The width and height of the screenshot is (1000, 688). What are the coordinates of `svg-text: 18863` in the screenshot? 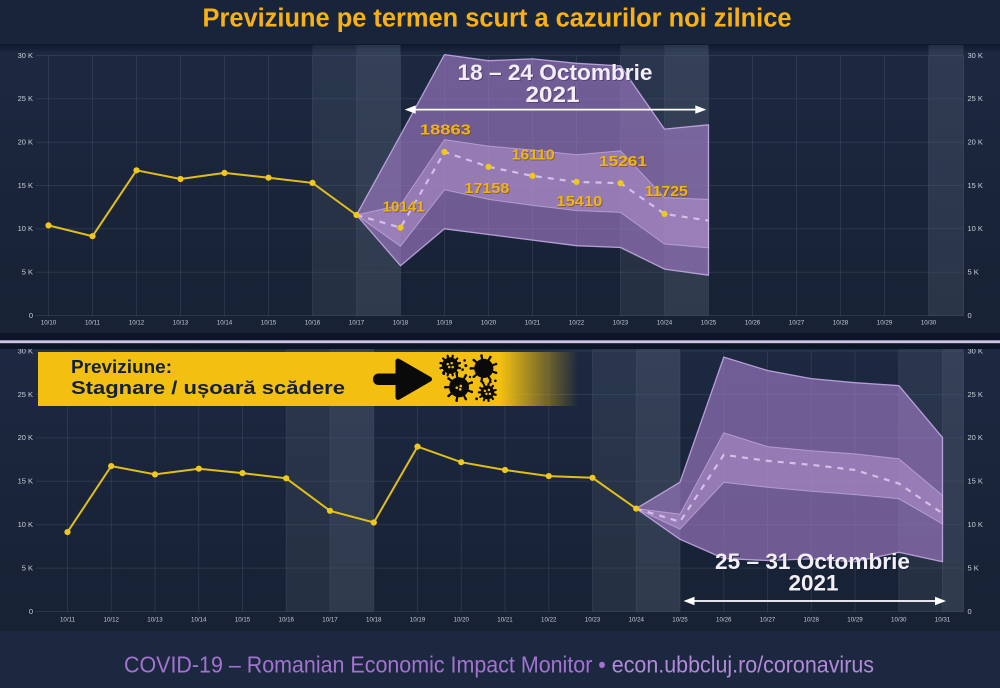 It's located at (445, 130).